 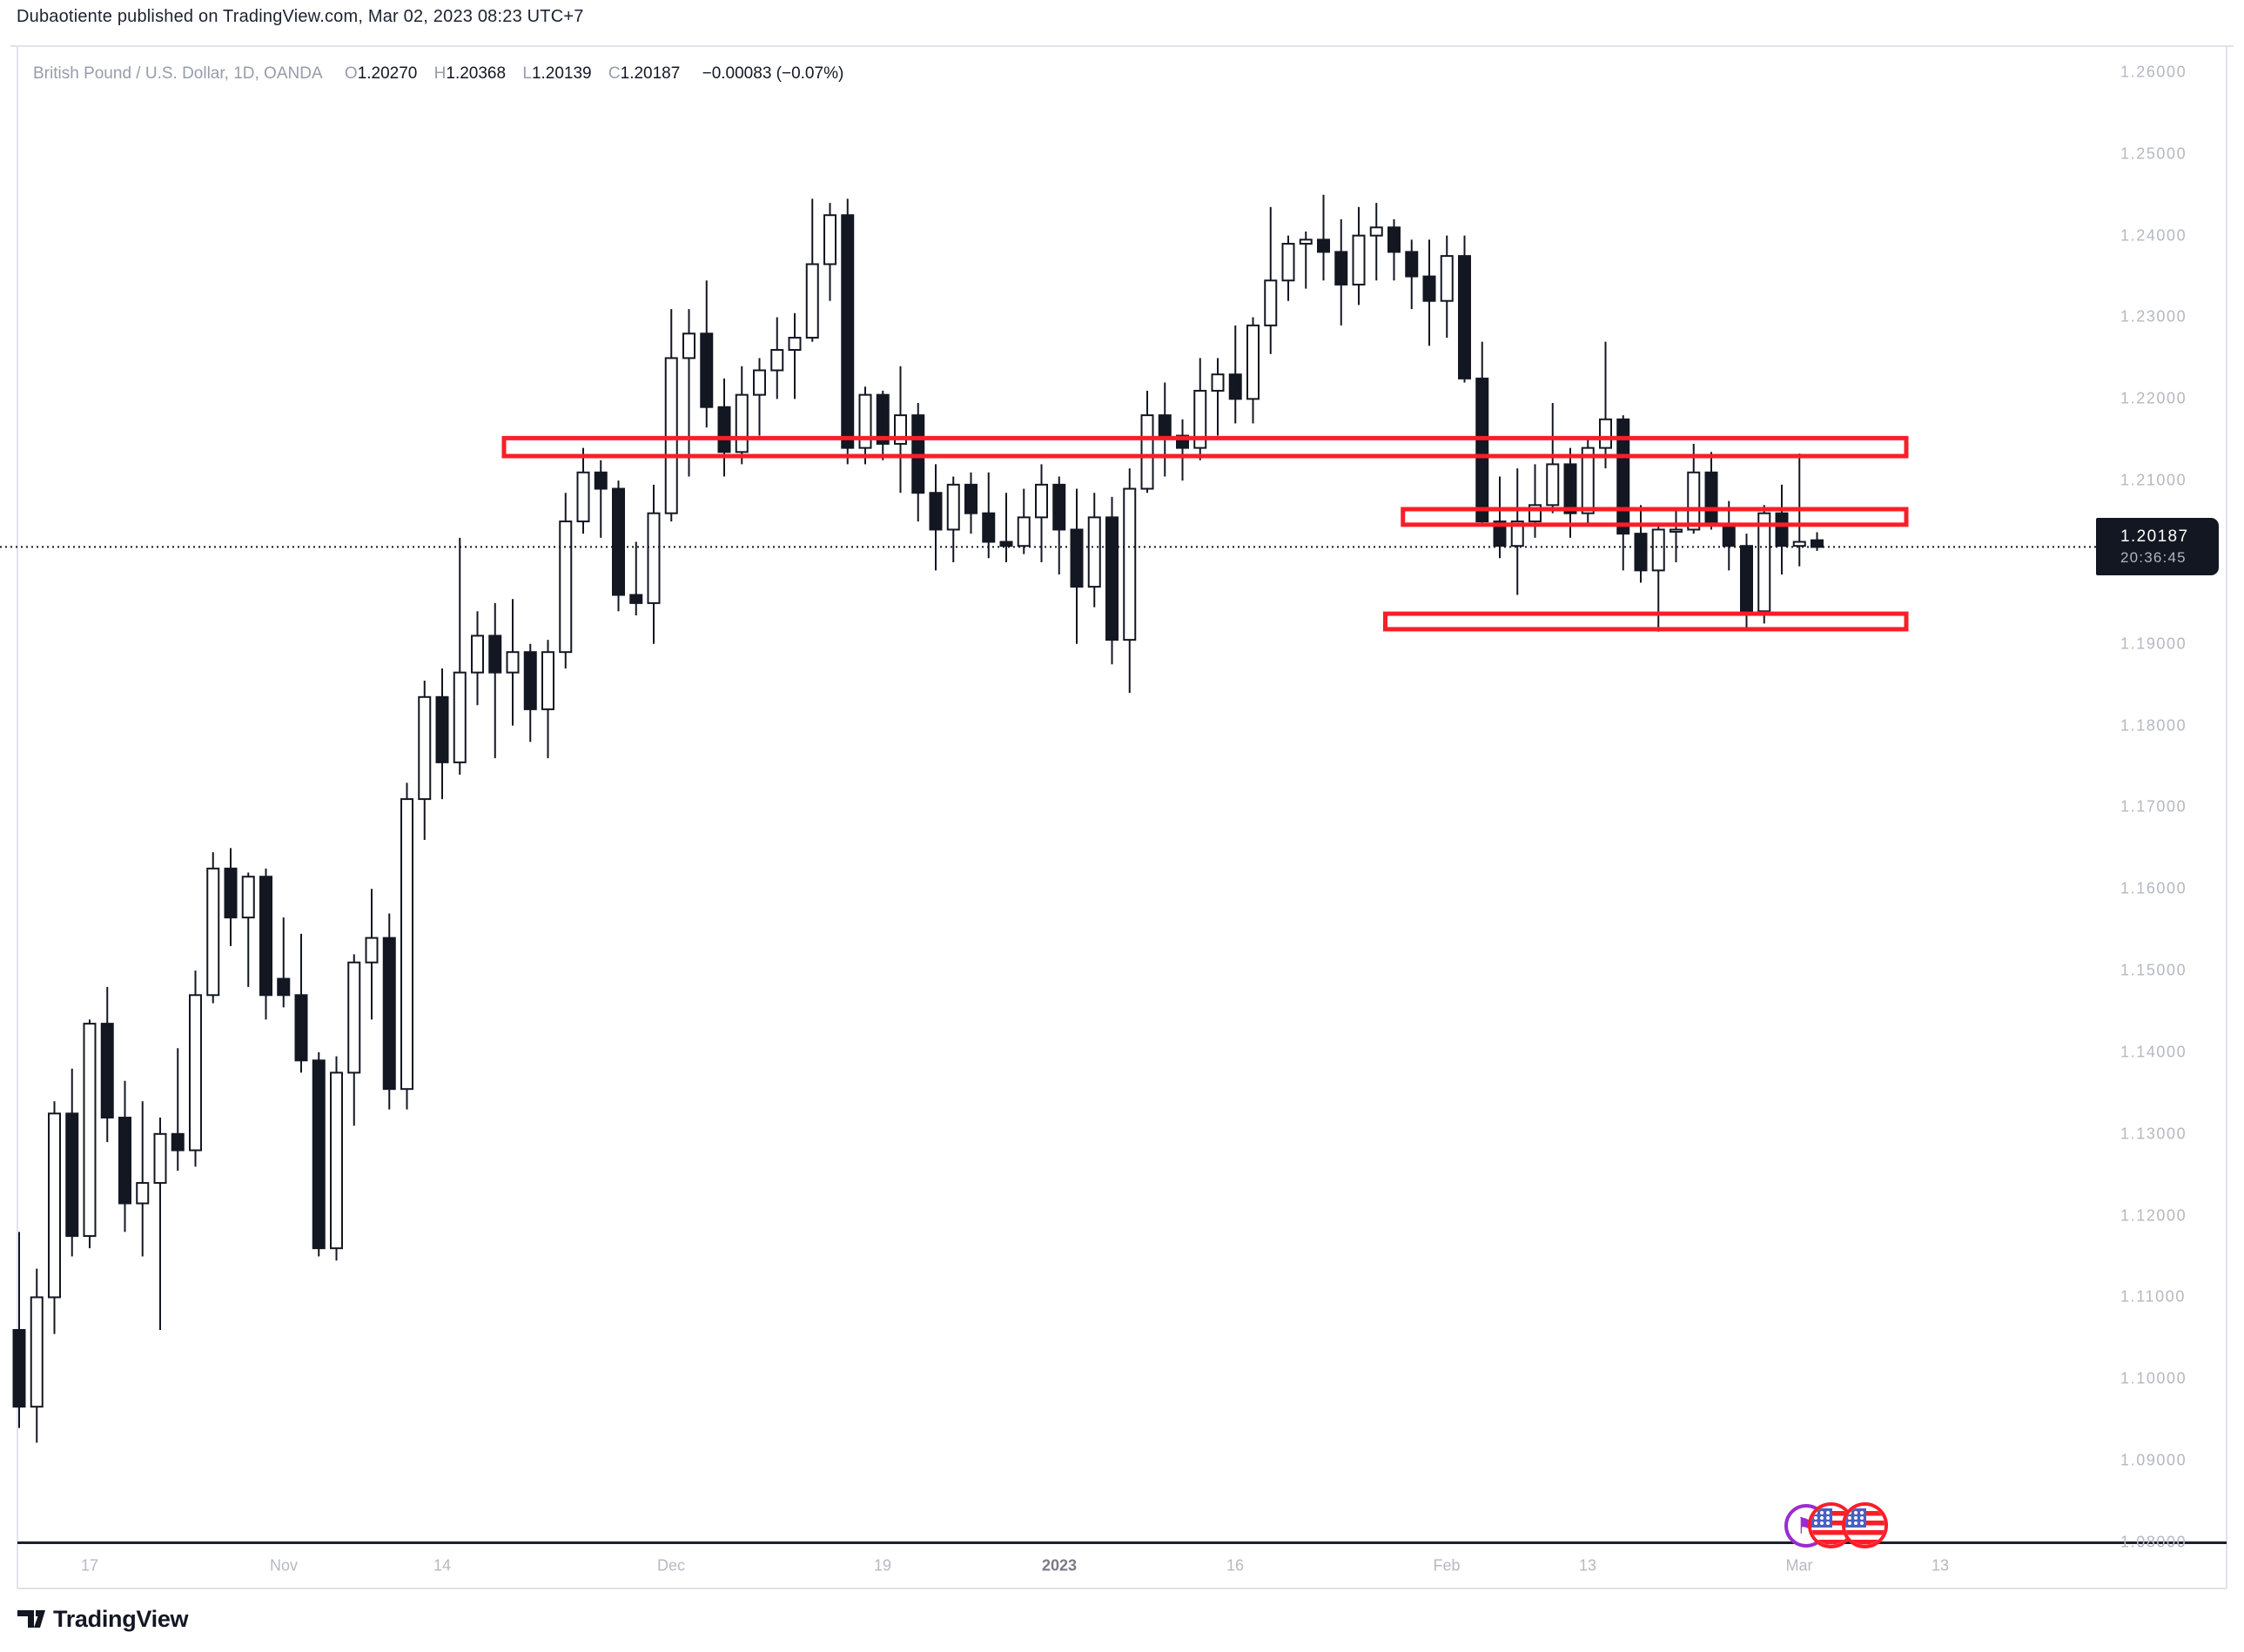 I want to click on time-tick-label: Dec, so click(x=671, y=1566).